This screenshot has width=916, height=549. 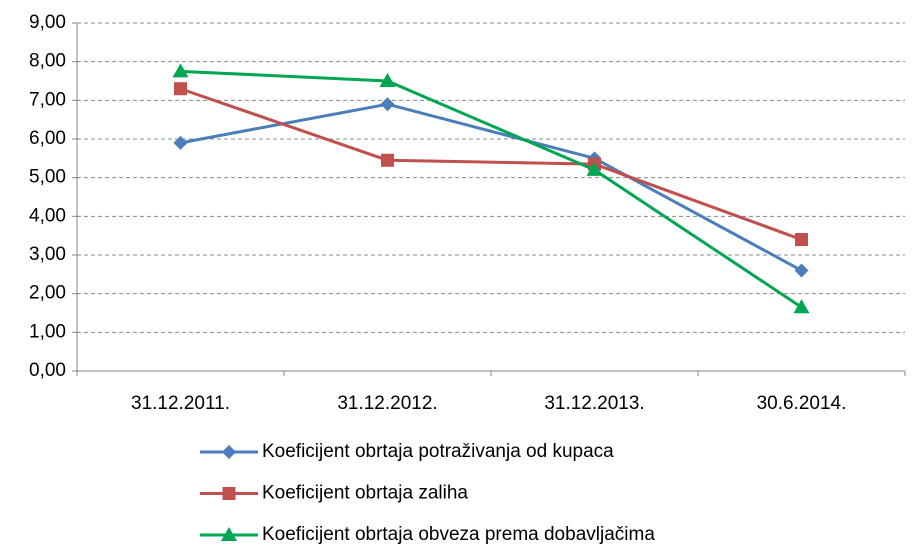 I want to click on x-tick-label: 31.12.2012., so click(x=387, y=403).